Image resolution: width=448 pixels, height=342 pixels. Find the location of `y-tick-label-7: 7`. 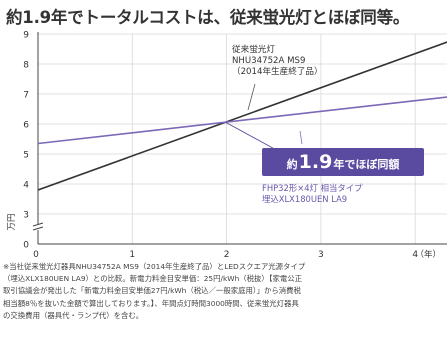

y-tick-label-7: 7 is located at coordinates (26, 96).